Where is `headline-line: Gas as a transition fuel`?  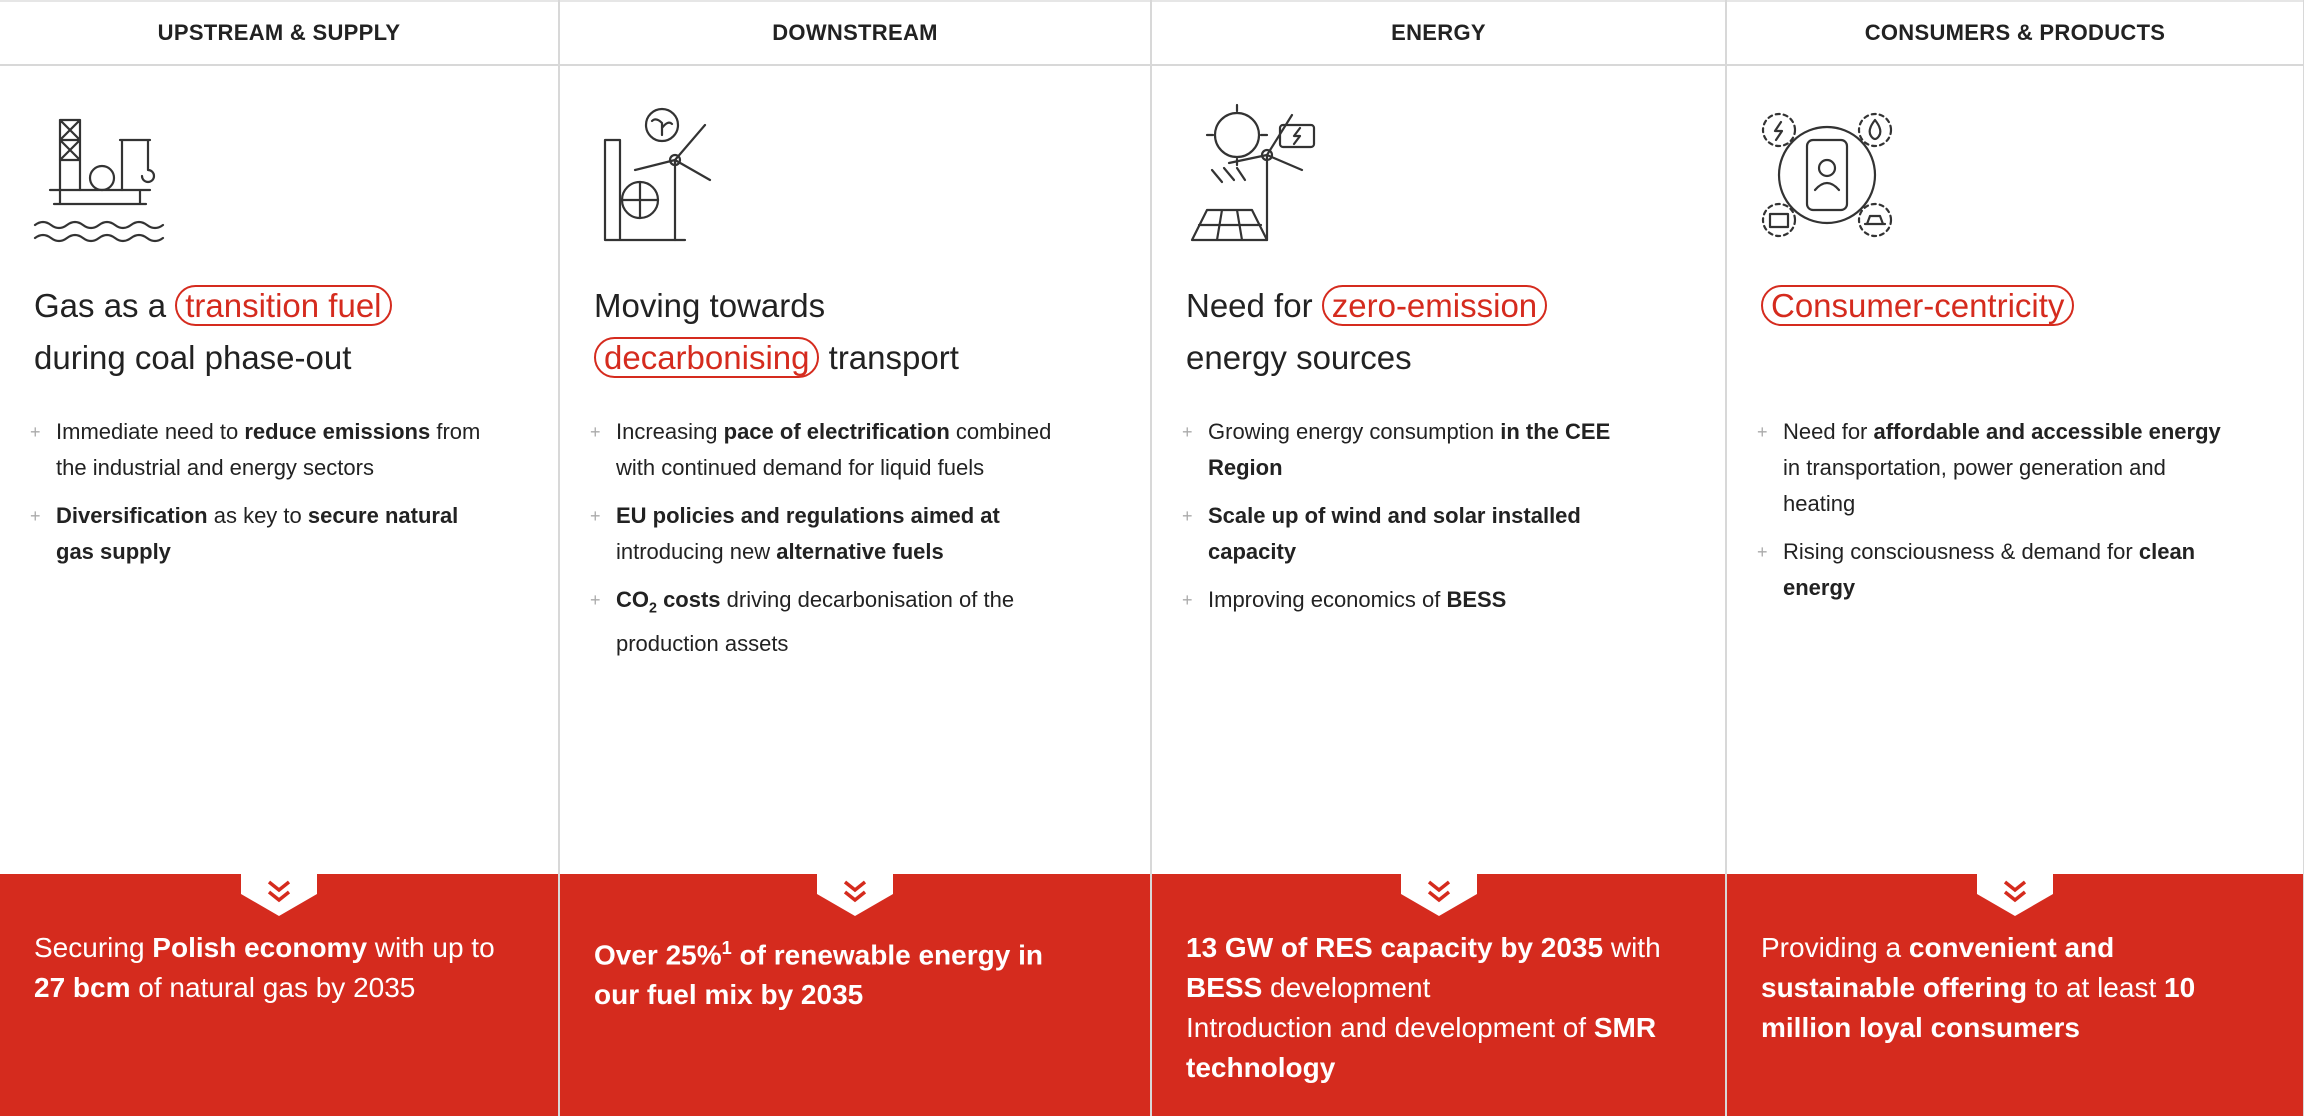 headline-line: Gas as a transition fuel is located at coordinates (213, 306).